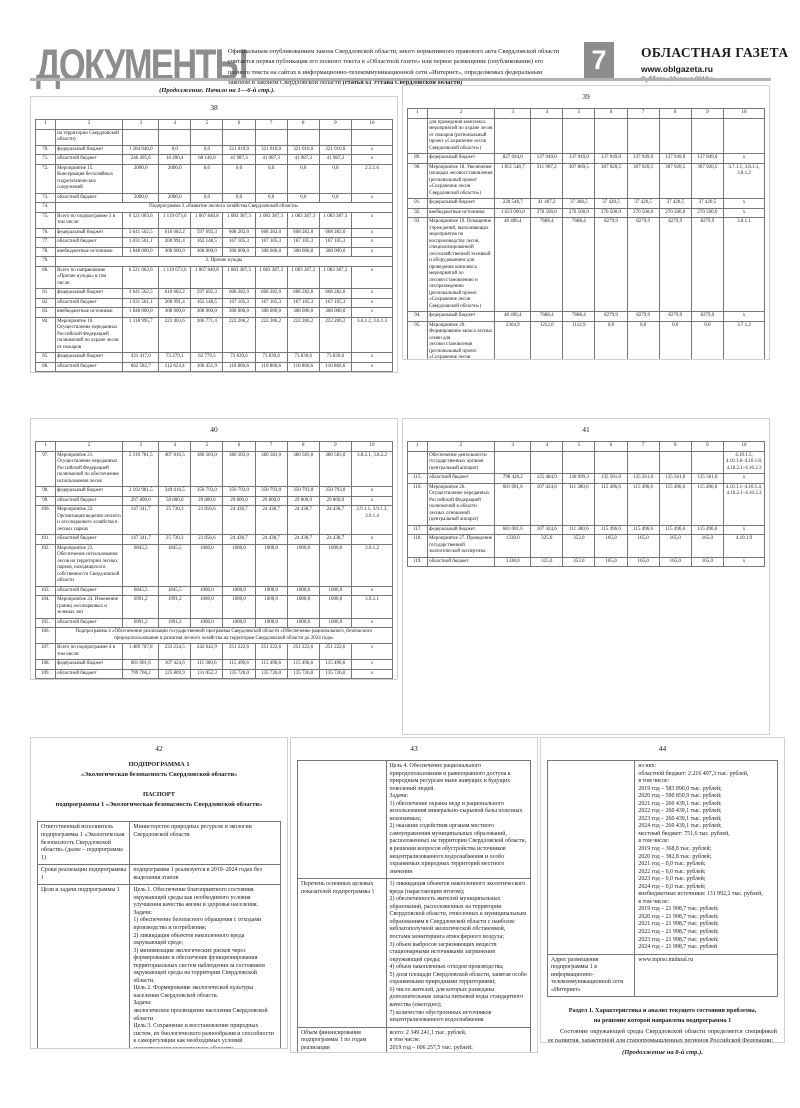  I want to click on table-cell: 115., so click(417, 478).